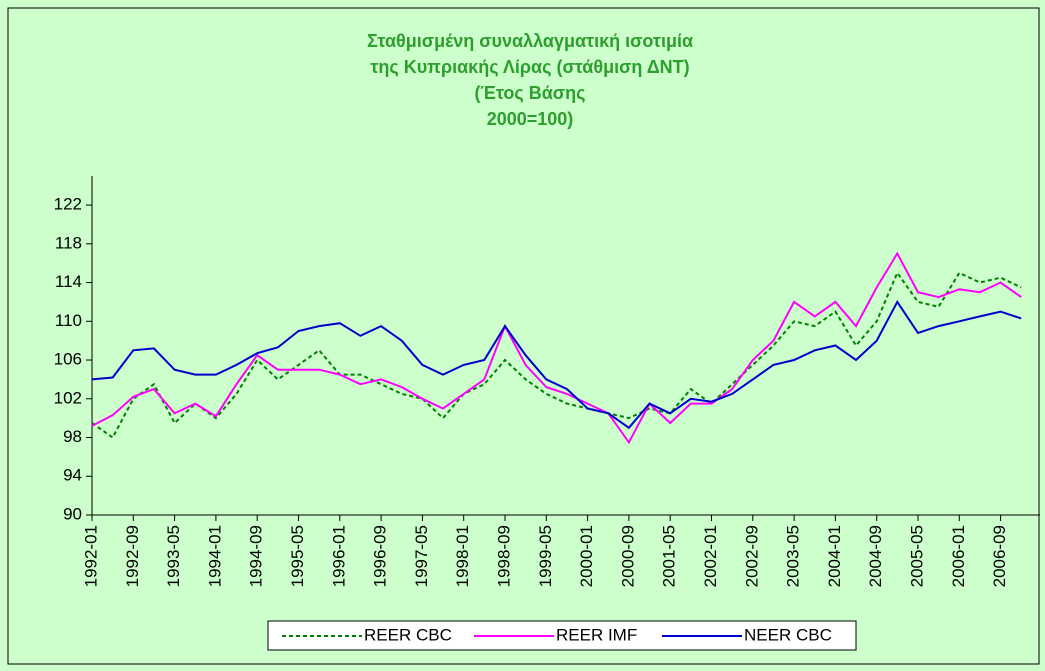 This screenshot has height=671, width=1045. What do you see at coordinates (338, 556) in the screenshot?
I see `x-tick-label: 1996-01` at bounding box center [338, 556].